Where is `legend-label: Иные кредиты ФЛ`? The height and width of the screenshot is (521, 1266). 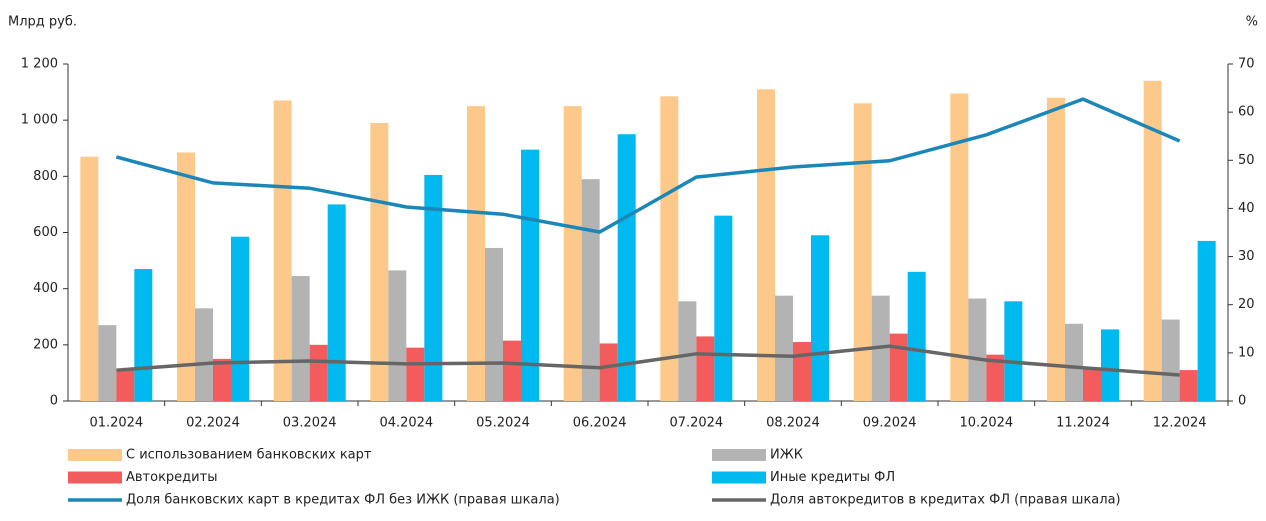
legend-label: Иные кредиты ФЛ is located at coordinates (832, 477).